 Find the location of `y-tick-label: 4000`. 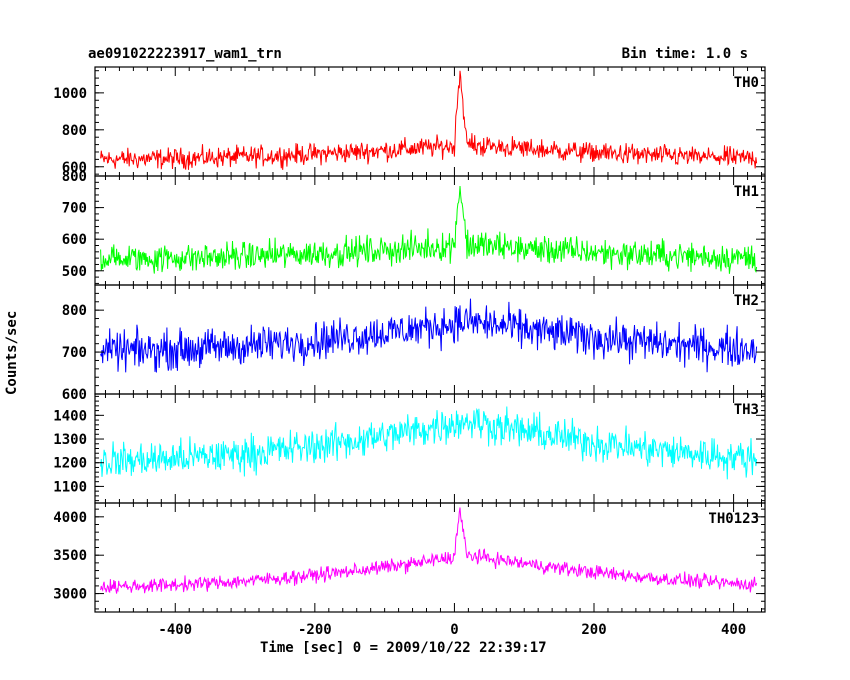

y-tick-label: 4000 is located at coordinates (70, 518).